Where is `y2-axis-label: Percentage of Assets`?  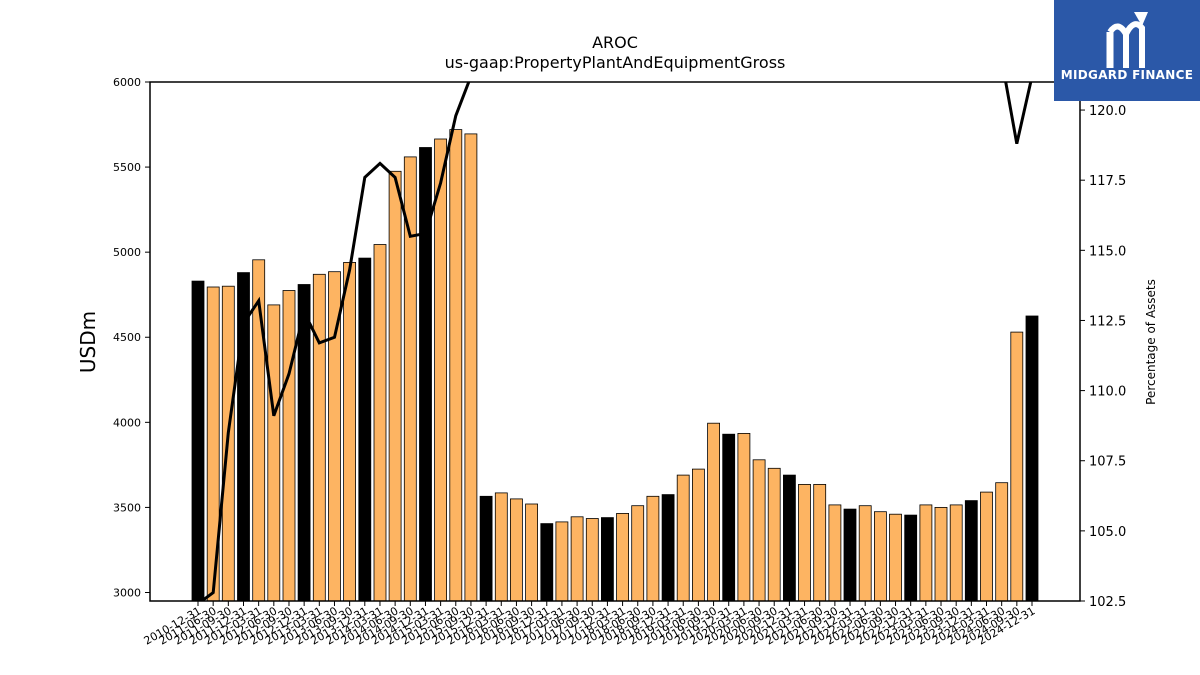 y2-axis-label: Percentage of Assets is located at coordinates (1151, 342).